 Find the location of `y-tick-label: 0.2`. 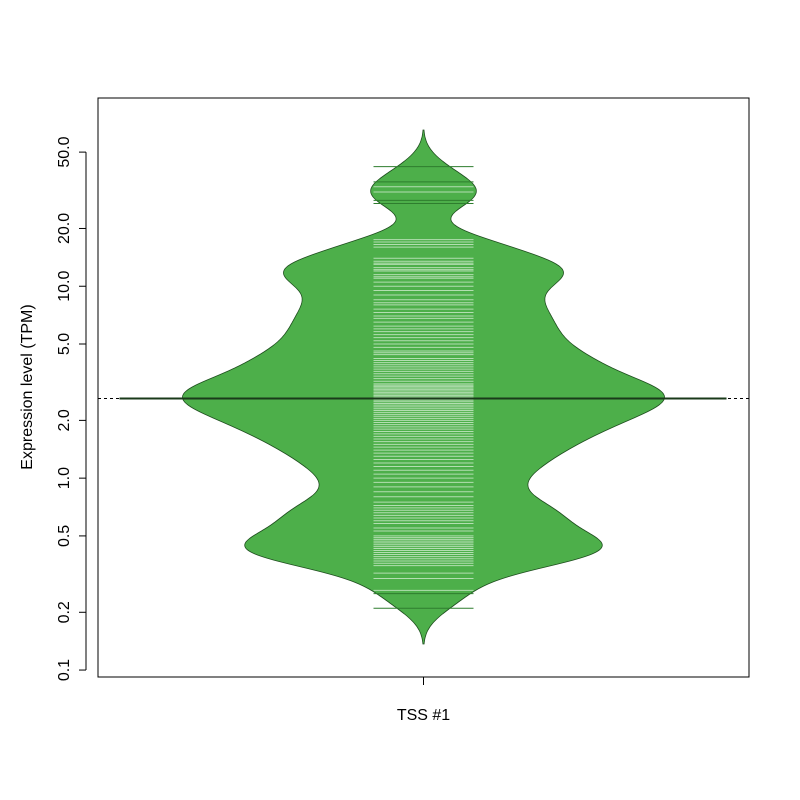

y-tick-label: 0.2 is located at coordinates (64, 612).